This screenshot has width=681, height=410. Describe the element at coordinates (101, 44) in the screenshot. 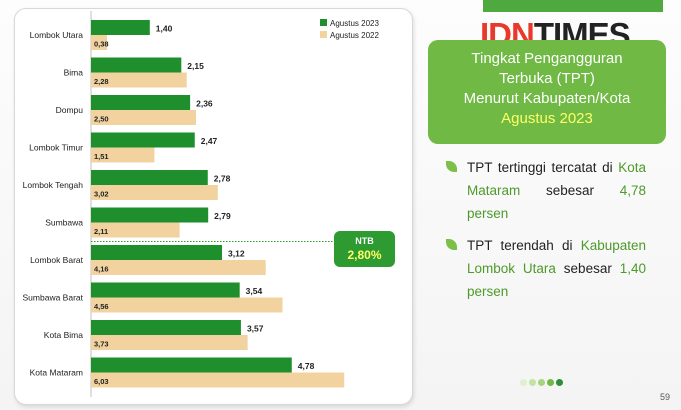

I see `data-label: 0,38` at that location.